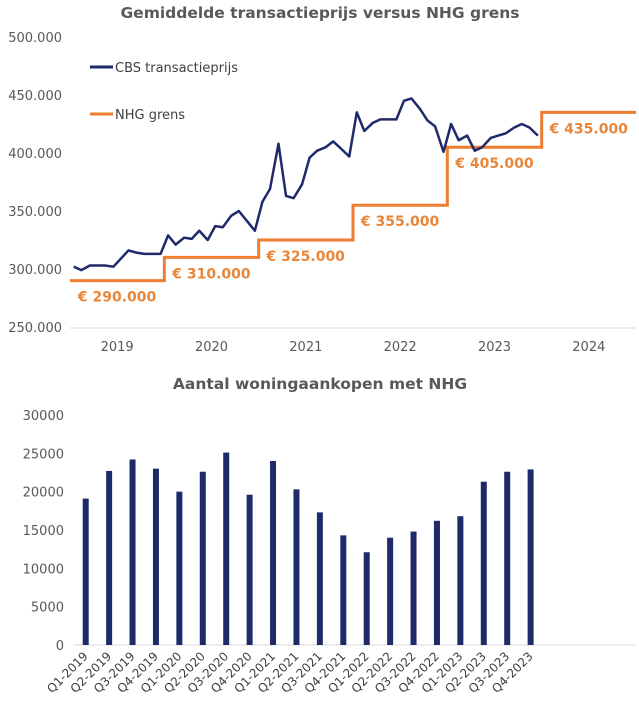 The height and width of the screenshot is (714, 639). Describe the element at coordinates (353, 347) in the screenshot. I see `line-chart-x-axis: 2019 2020 2021 2022 2023 2024` at that location.